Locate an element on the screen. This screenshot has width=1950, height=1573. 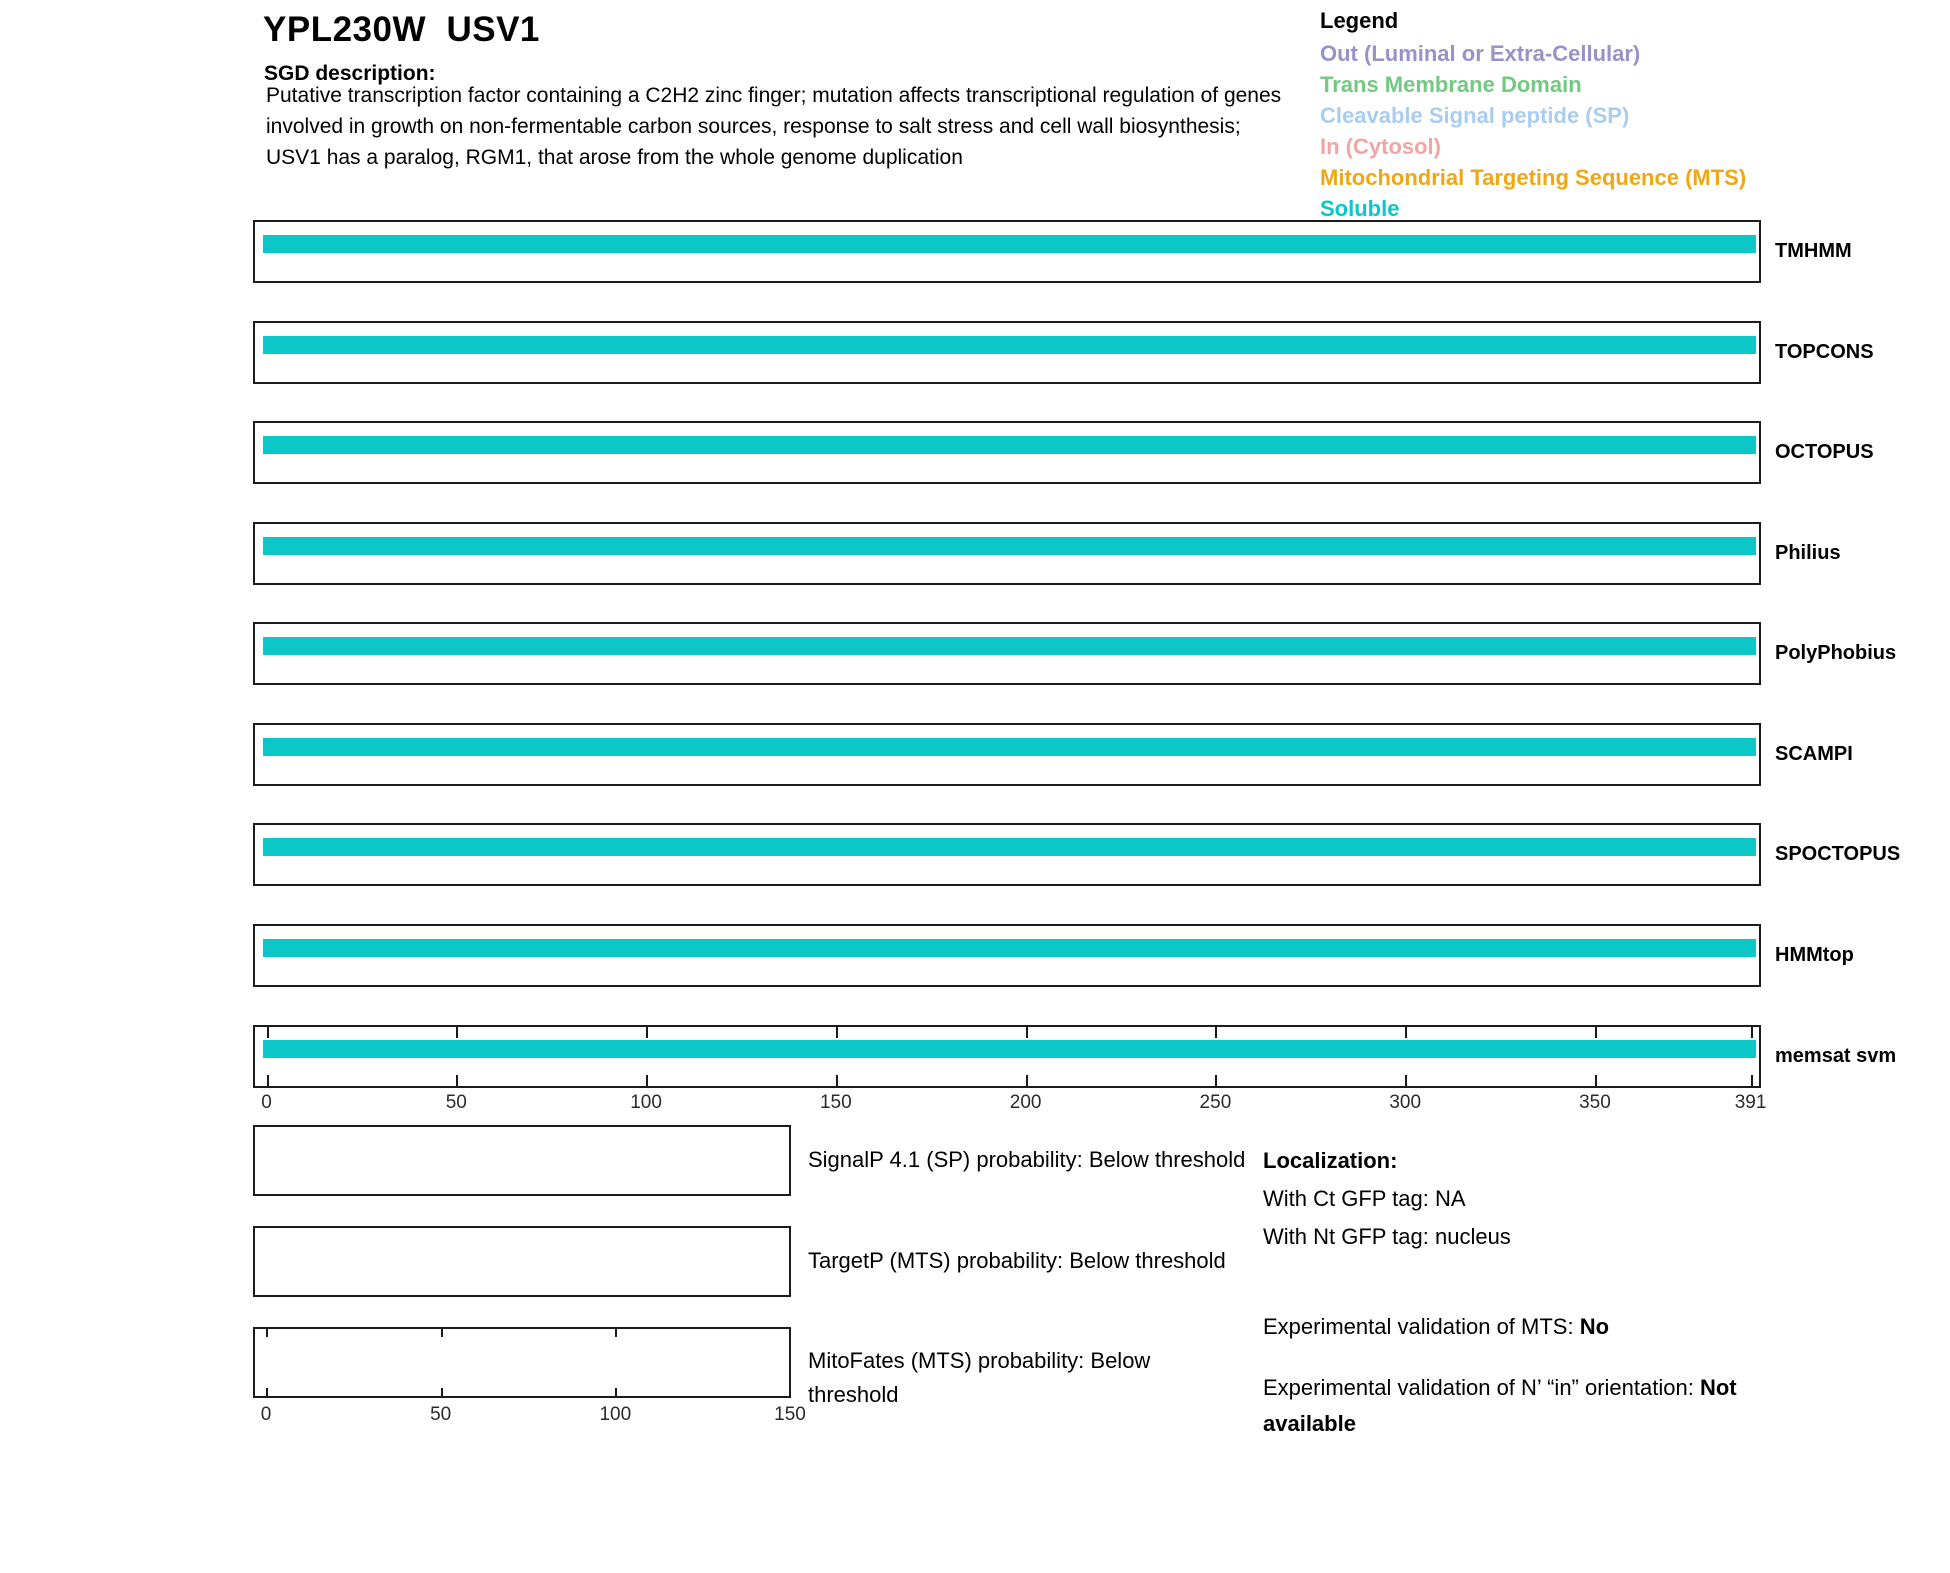
track-box-scampi is located at coordinates (1007, 754).